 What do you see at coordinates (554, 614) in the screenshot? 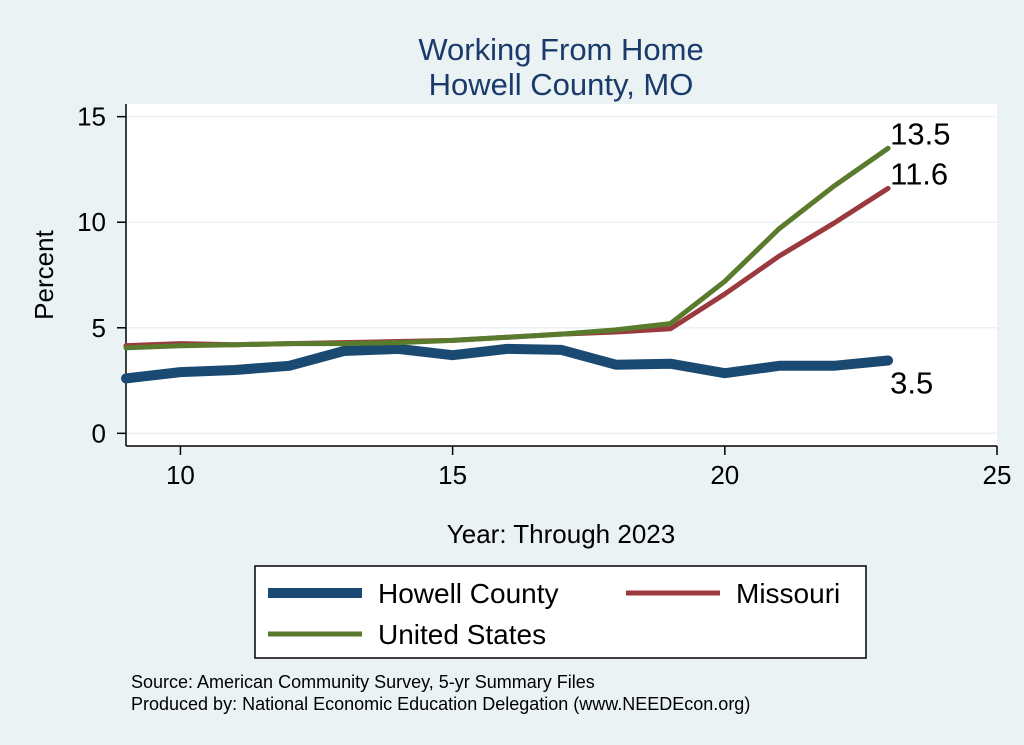
I see `legend: Howell County Missouri United States` at bounding box center [554, 614].